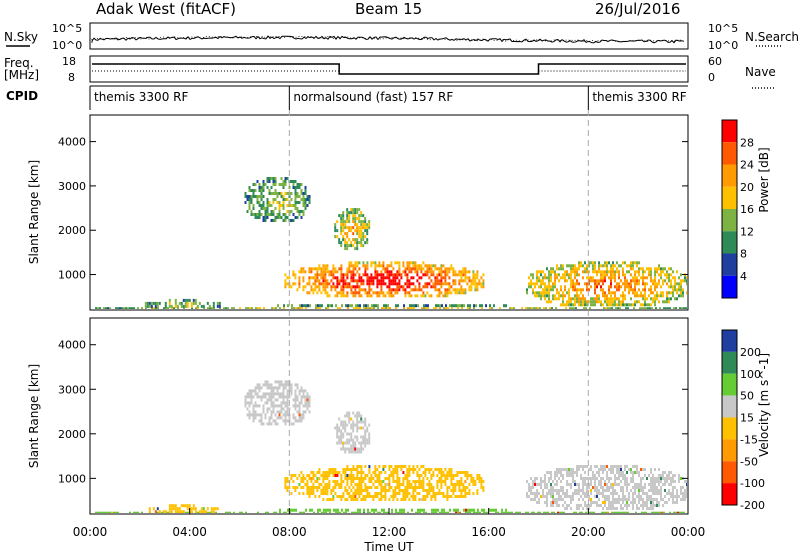  What do you see at coordinates (588, 532) in the screenshot?
I see `time-tick-label: 20:00` at bounding box center [588, 532].